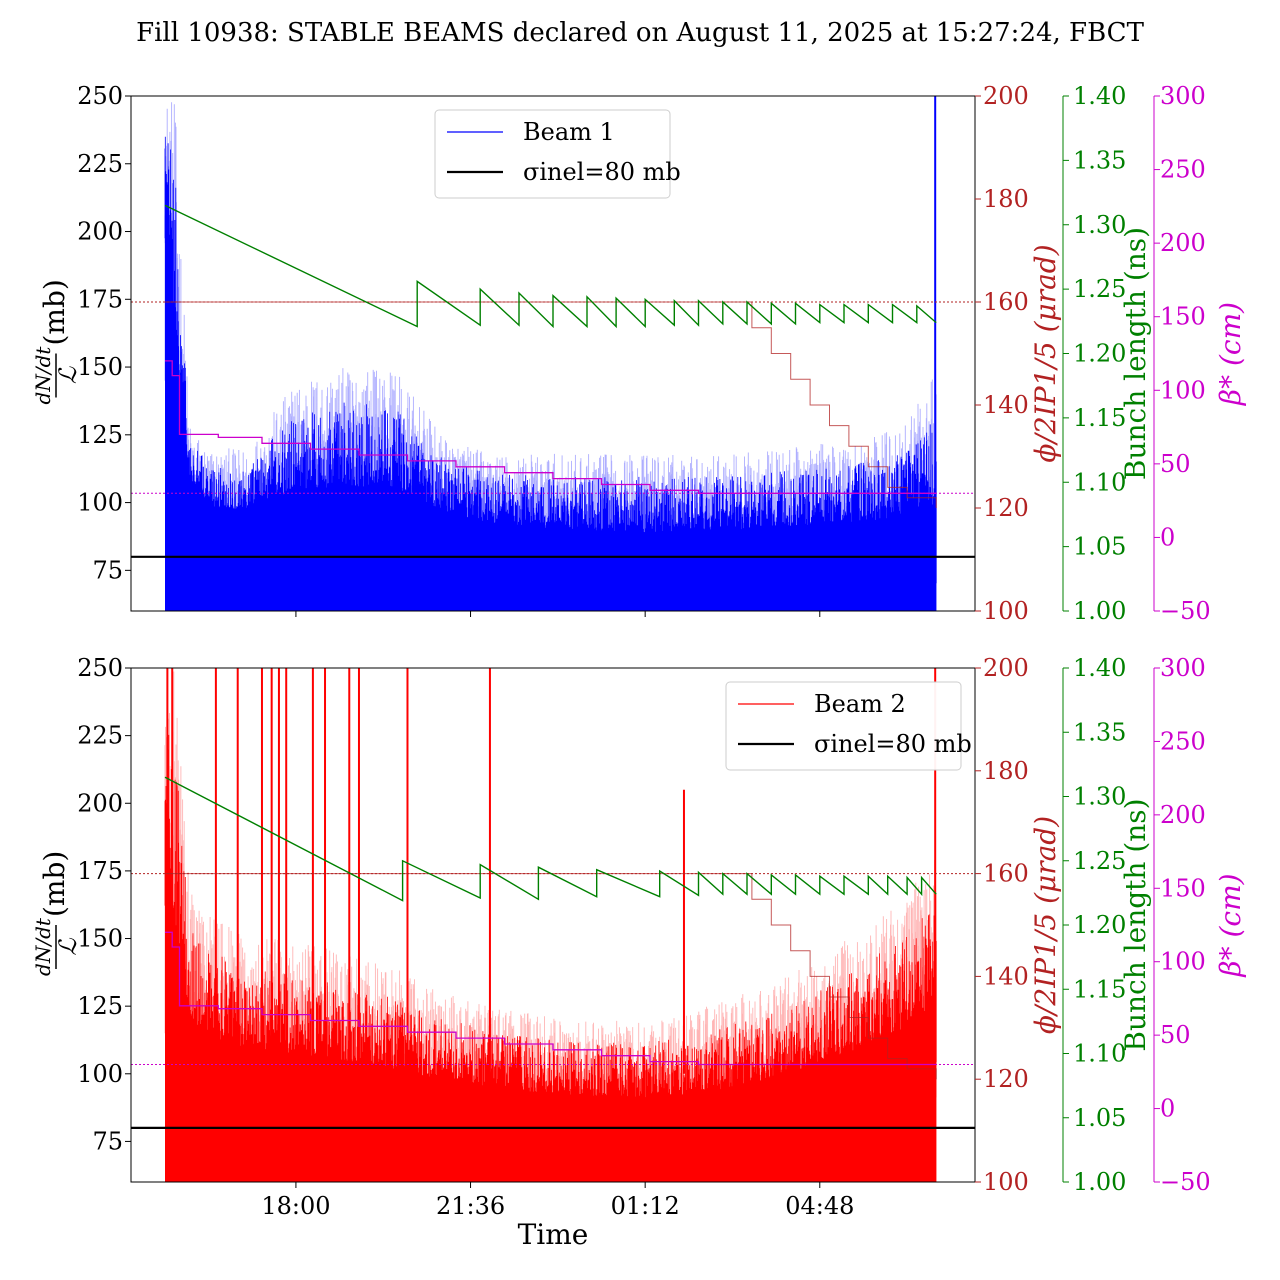 The width and height of the screenshot is (1280, 1280). I want to click on x-tick-label: 18:00, so click(295, 1206).